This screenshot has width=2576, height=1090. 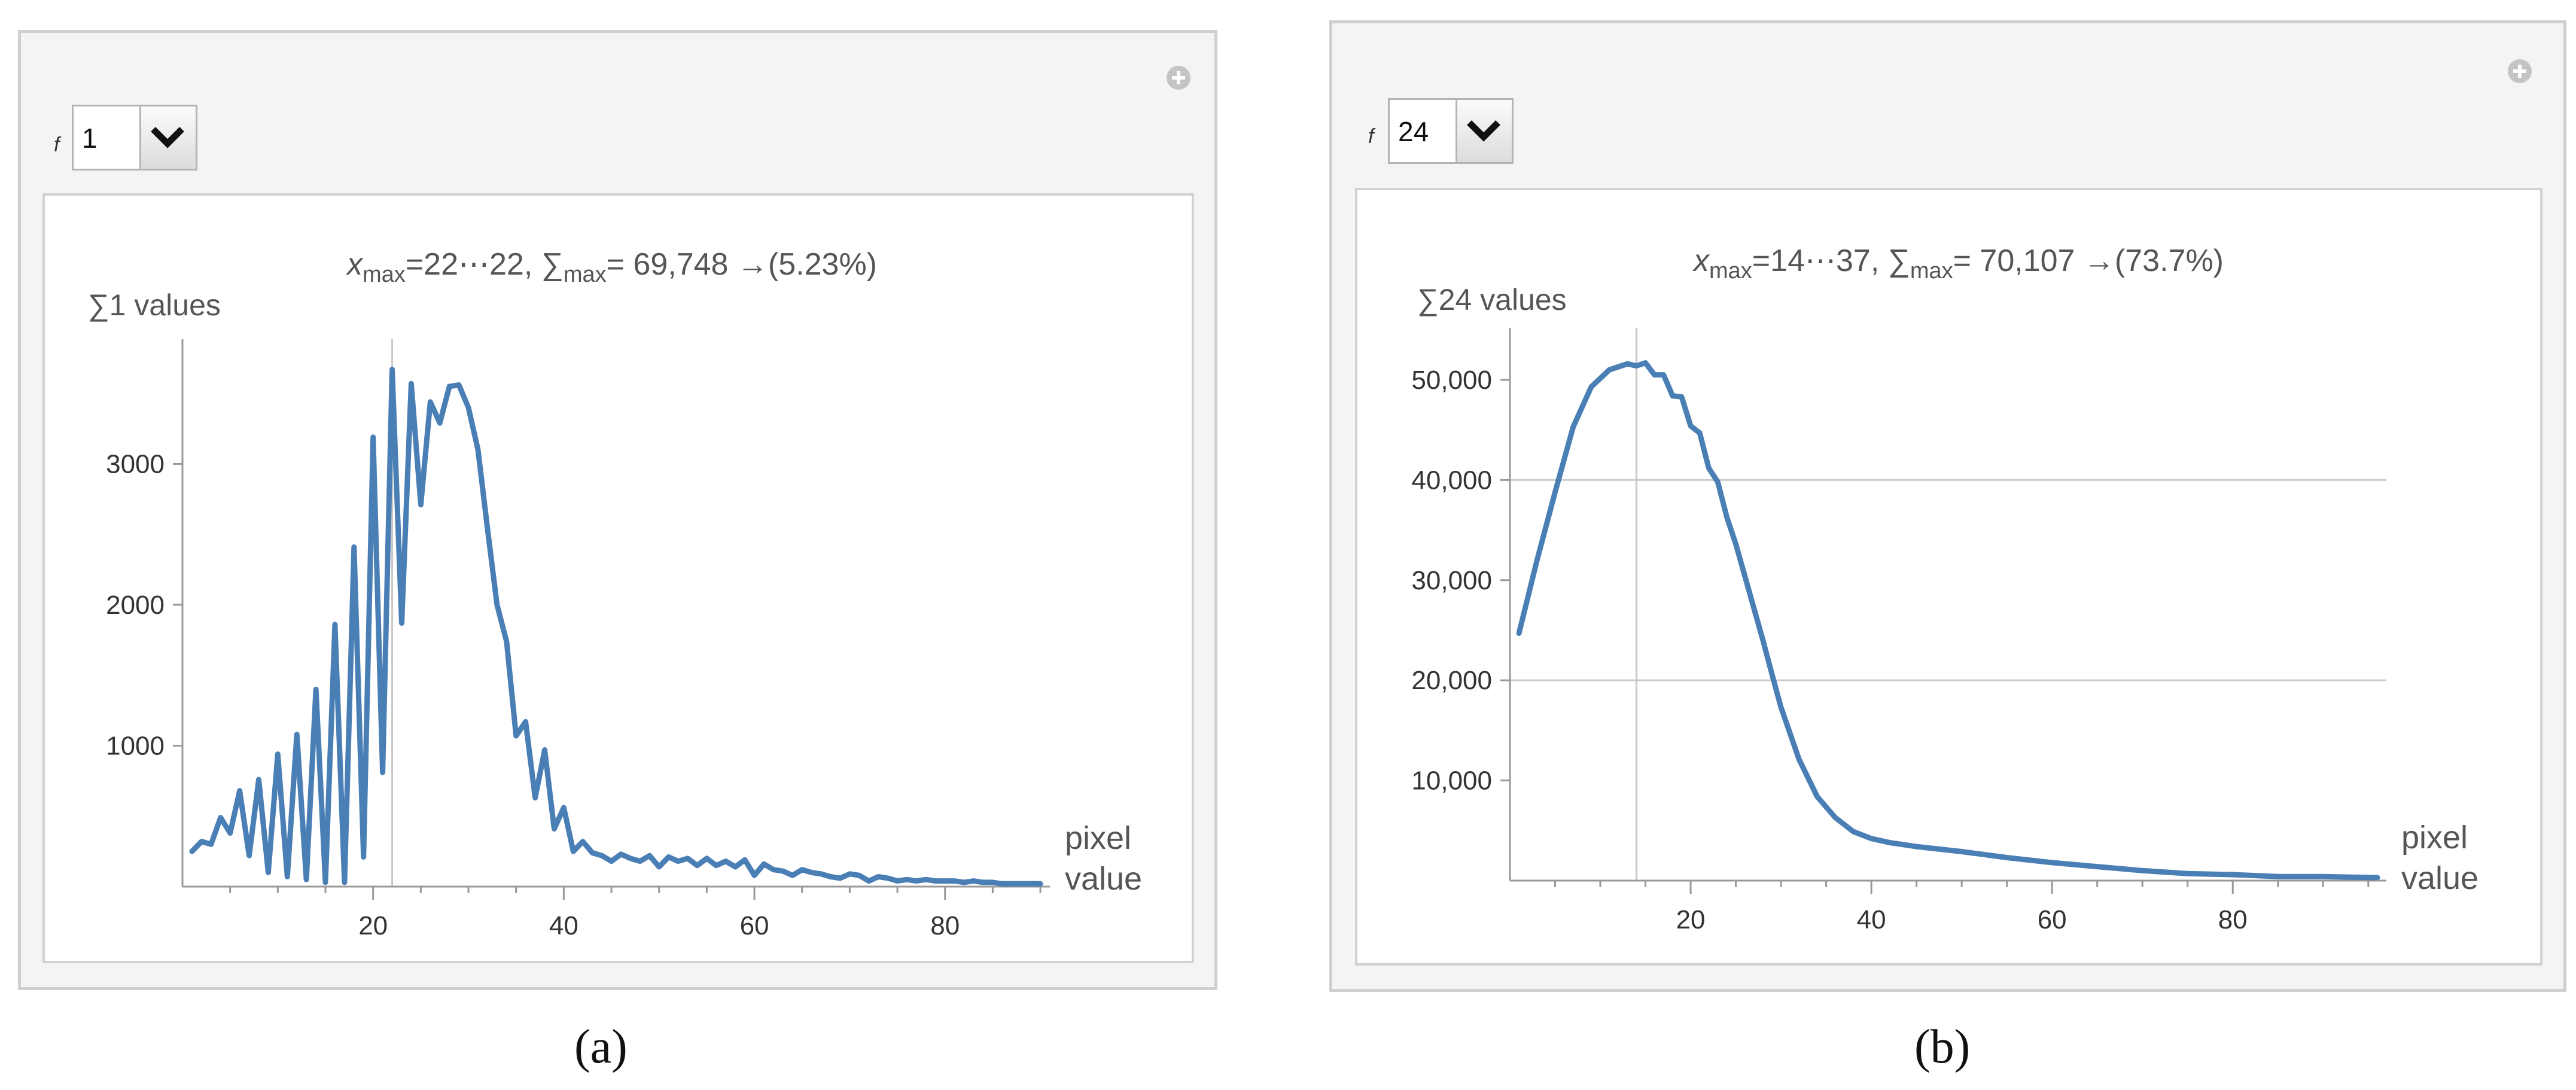 I want to click on selector-value: 1, so click(x=90, y=138).